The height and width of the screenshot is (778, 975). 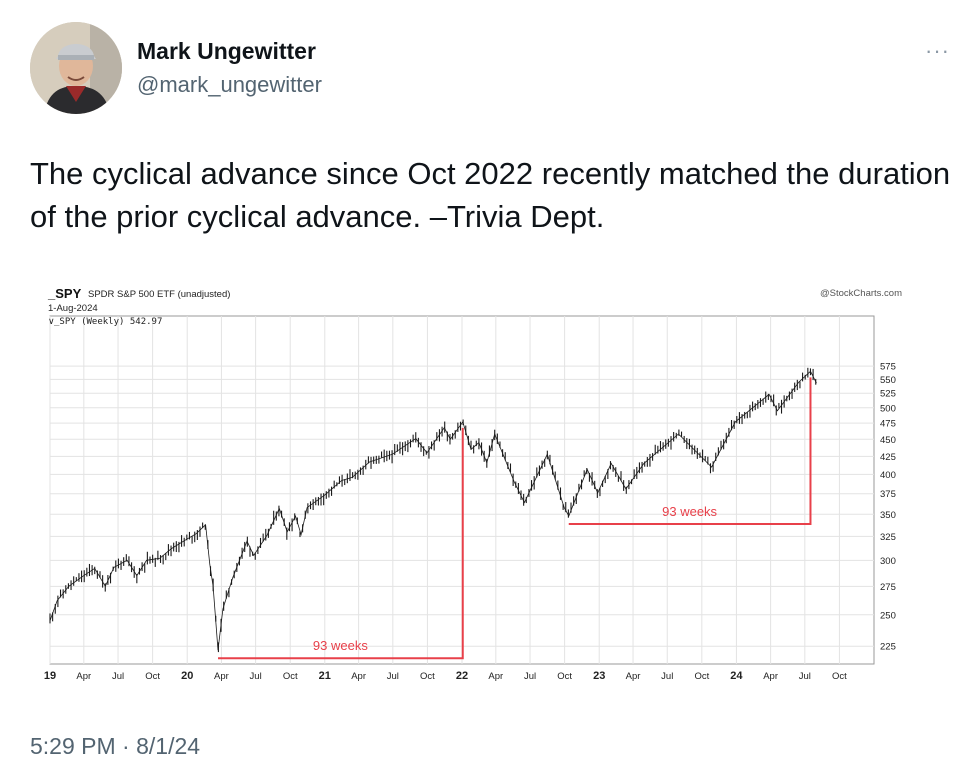 What do you see at coordinates (888, 615) in the screenshot?
I see `y-tick-label: 250` at bounding box center [888, 615].